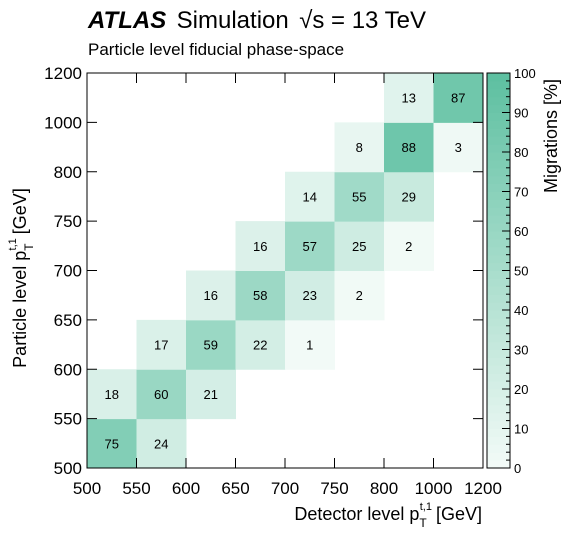 The height and width of the screenshot is (551, 568). Describe the element at coordinates (233, 20) in the screenshot. I see `simulation-label: Simulation` at that location.